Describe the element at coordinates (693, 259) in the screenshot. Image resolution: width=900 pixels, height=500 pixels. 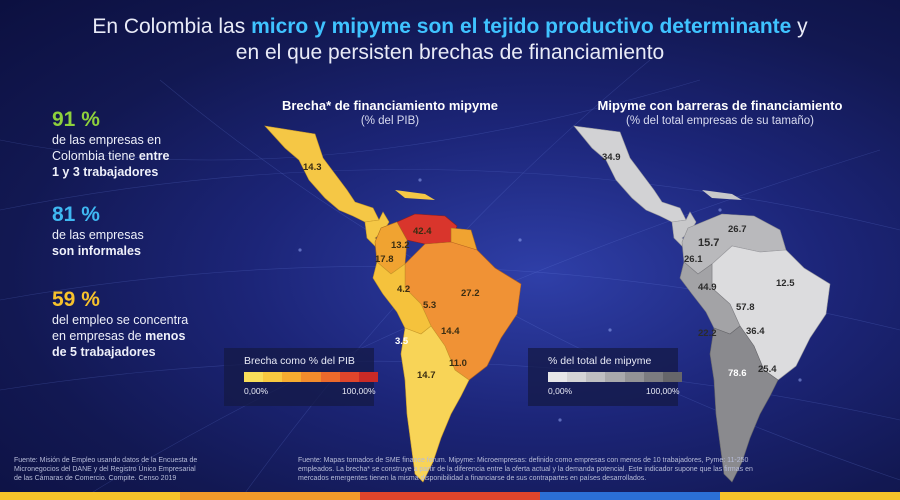
I see `value-label: 26.1` at that location.